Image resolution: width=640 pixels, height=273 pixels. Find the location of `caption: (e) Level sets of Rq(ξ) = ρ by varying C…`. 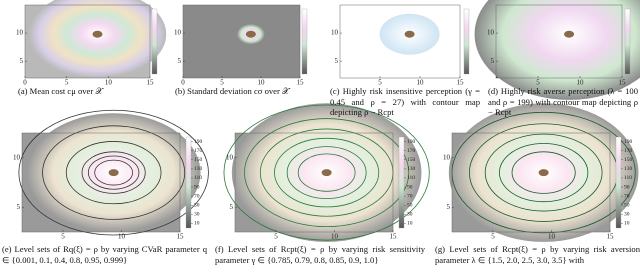

caption: (e) Level sets of Rq(ξ) = ρ by varying C… is located at coordinates (104, 254).